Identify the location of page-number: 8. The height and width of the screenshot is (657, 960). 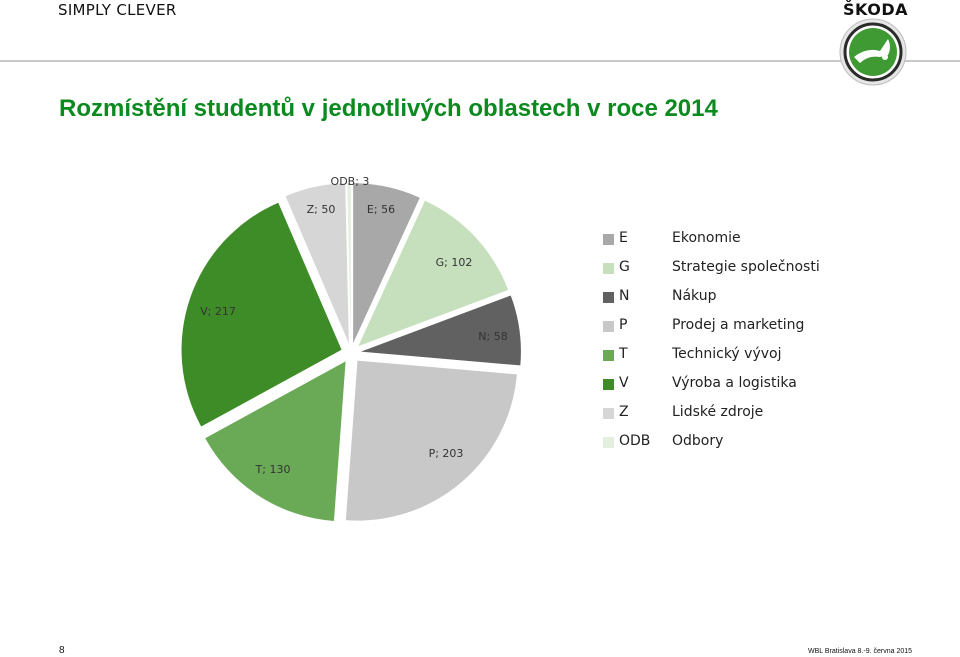
(62, 650).